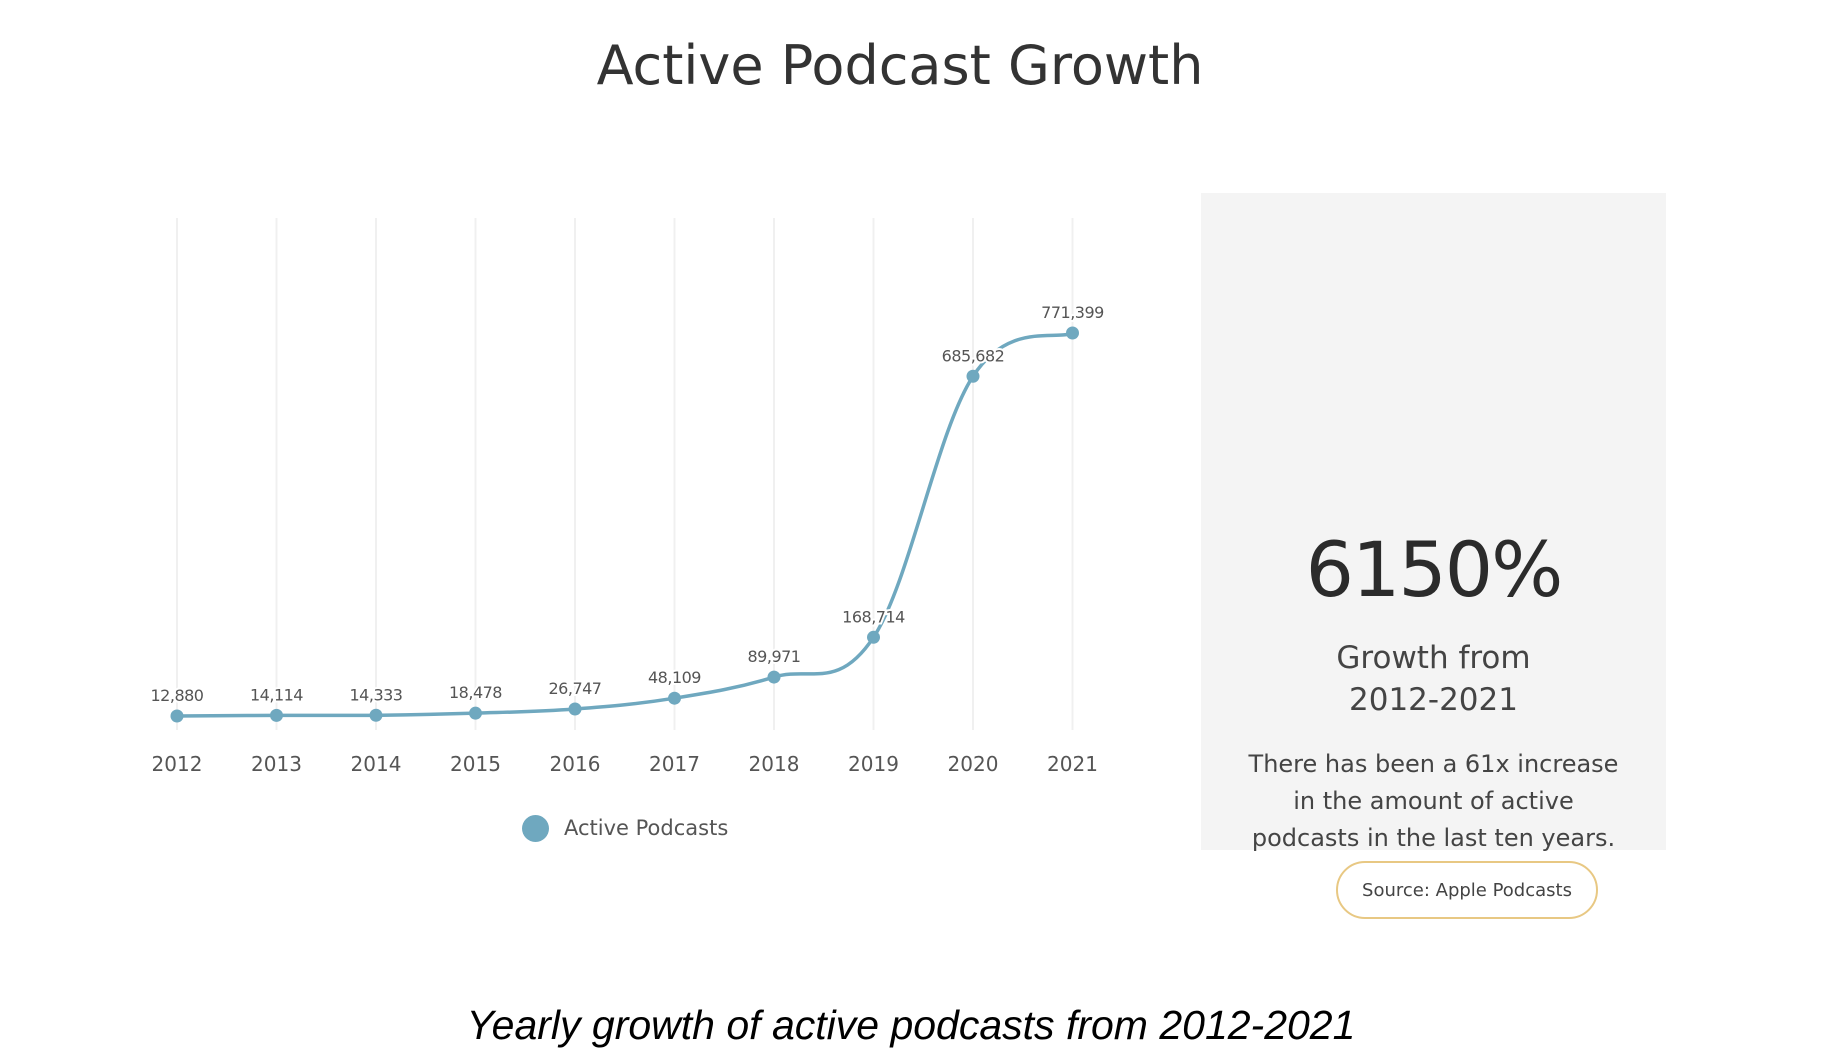  I want to click on data-label: 18,478, so click(475, 692).